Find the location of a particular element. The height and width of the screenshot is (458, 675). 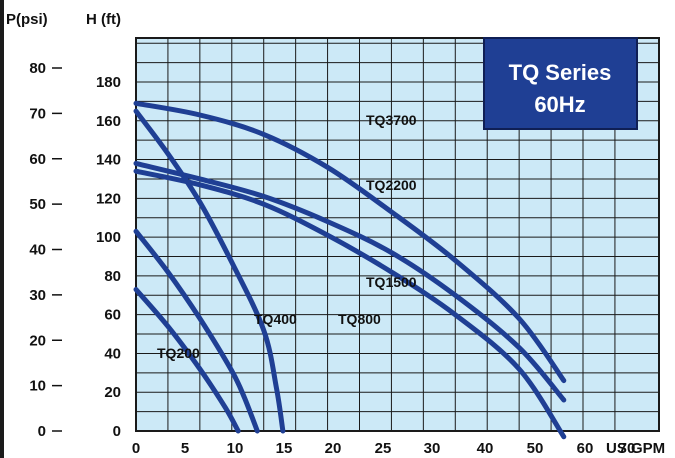

psi-tick-label: 40 is located at coordinates (37, 250).